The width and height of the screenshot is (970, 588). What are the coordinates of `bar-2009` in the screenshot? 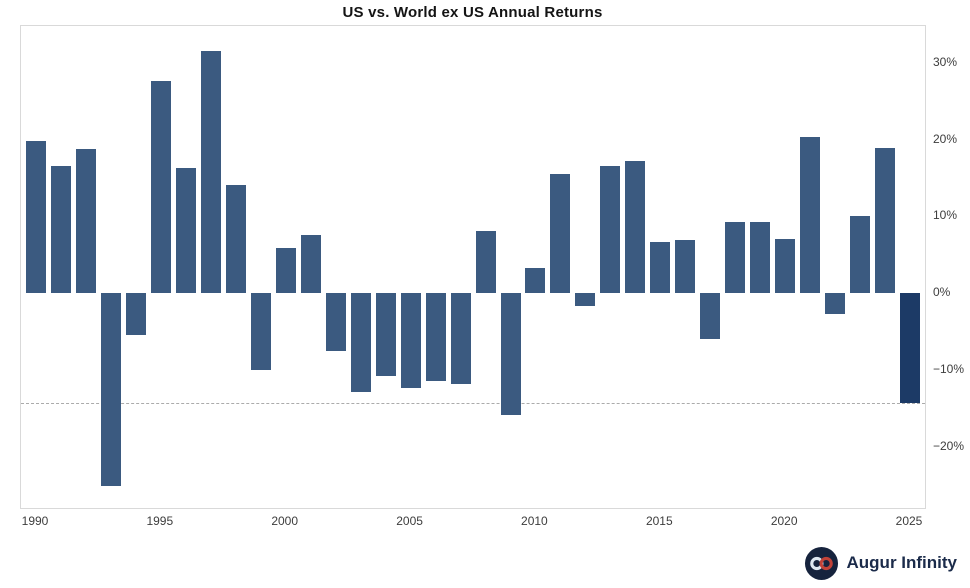 It's located at (510, 354).